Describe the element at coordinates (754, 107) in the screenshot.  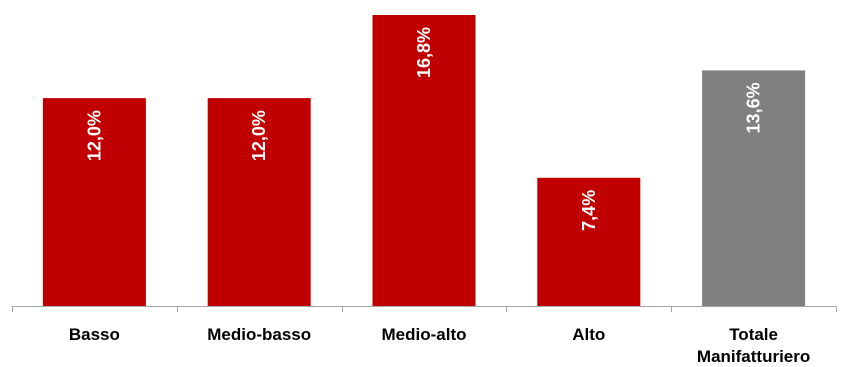
I see `bar-data-label: 13,6%` at that location.